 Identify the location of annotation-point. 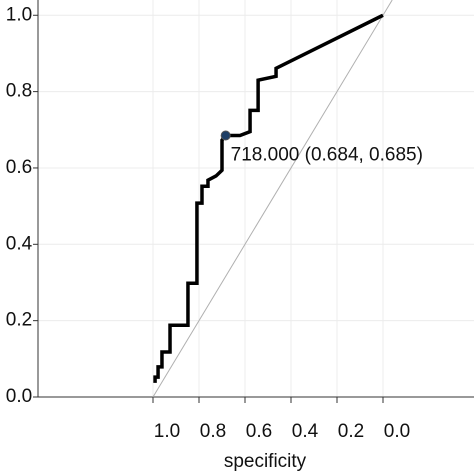
(225, 135).